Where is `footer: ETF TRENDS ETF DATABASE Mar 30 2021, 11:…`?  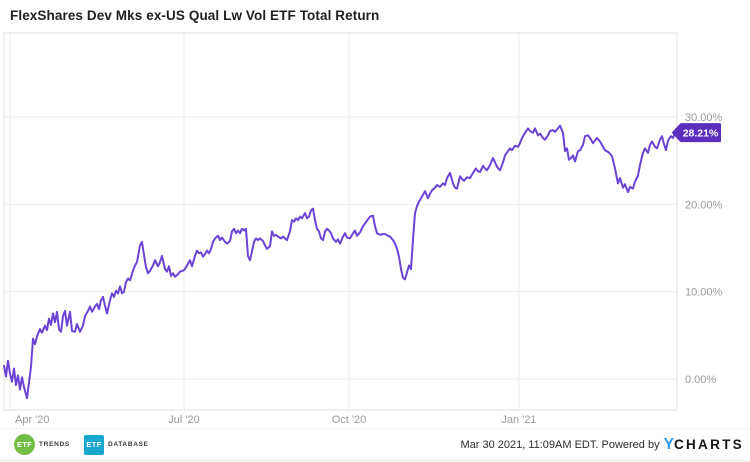
footer: ETF TRENDS ETF DATABASE Mar 30 2021, 11:… is located at coordinates (375, 444).